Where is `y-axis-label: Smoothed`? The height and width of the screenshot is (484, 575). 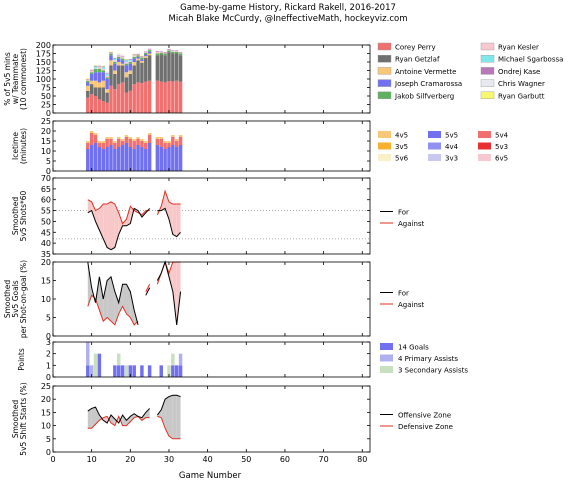
y-axis-label: Smoothed is located at coordinates (15, 216).